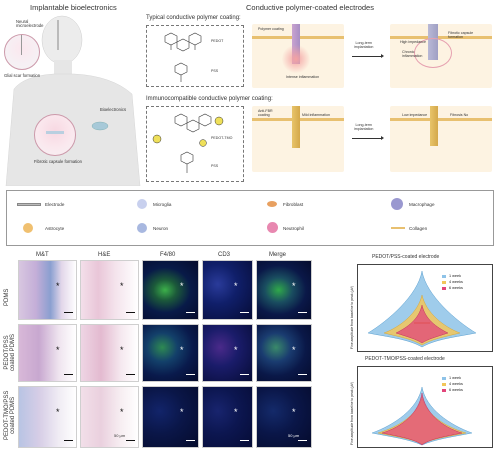 The height and width of the screenshot is (453, 500). I want to click on legend-neuron: Neuron, so click(161, 228).